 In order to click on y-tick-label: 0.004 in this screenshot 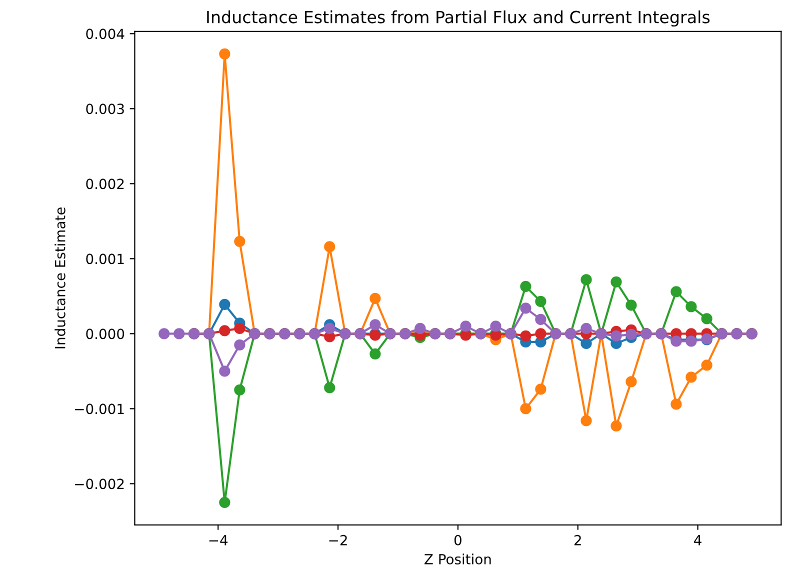, I will do `click(105, 34)`.